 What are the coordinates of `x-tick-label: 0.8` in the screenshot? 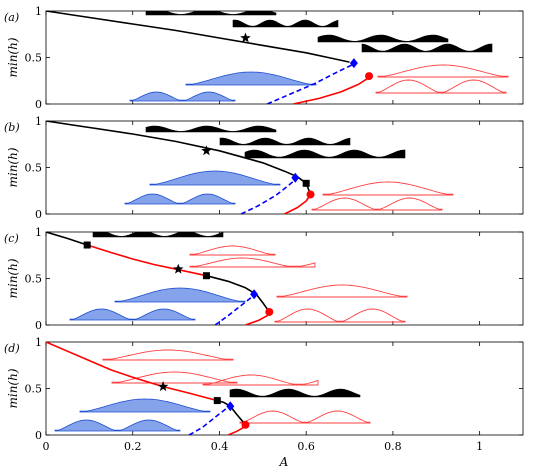 It's located at (393, 446).